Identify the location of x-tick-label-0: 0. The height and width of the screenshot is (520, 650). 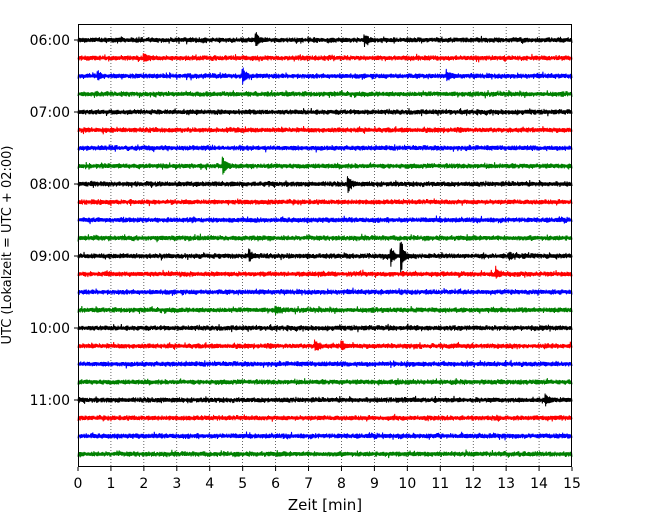
(78, 484).